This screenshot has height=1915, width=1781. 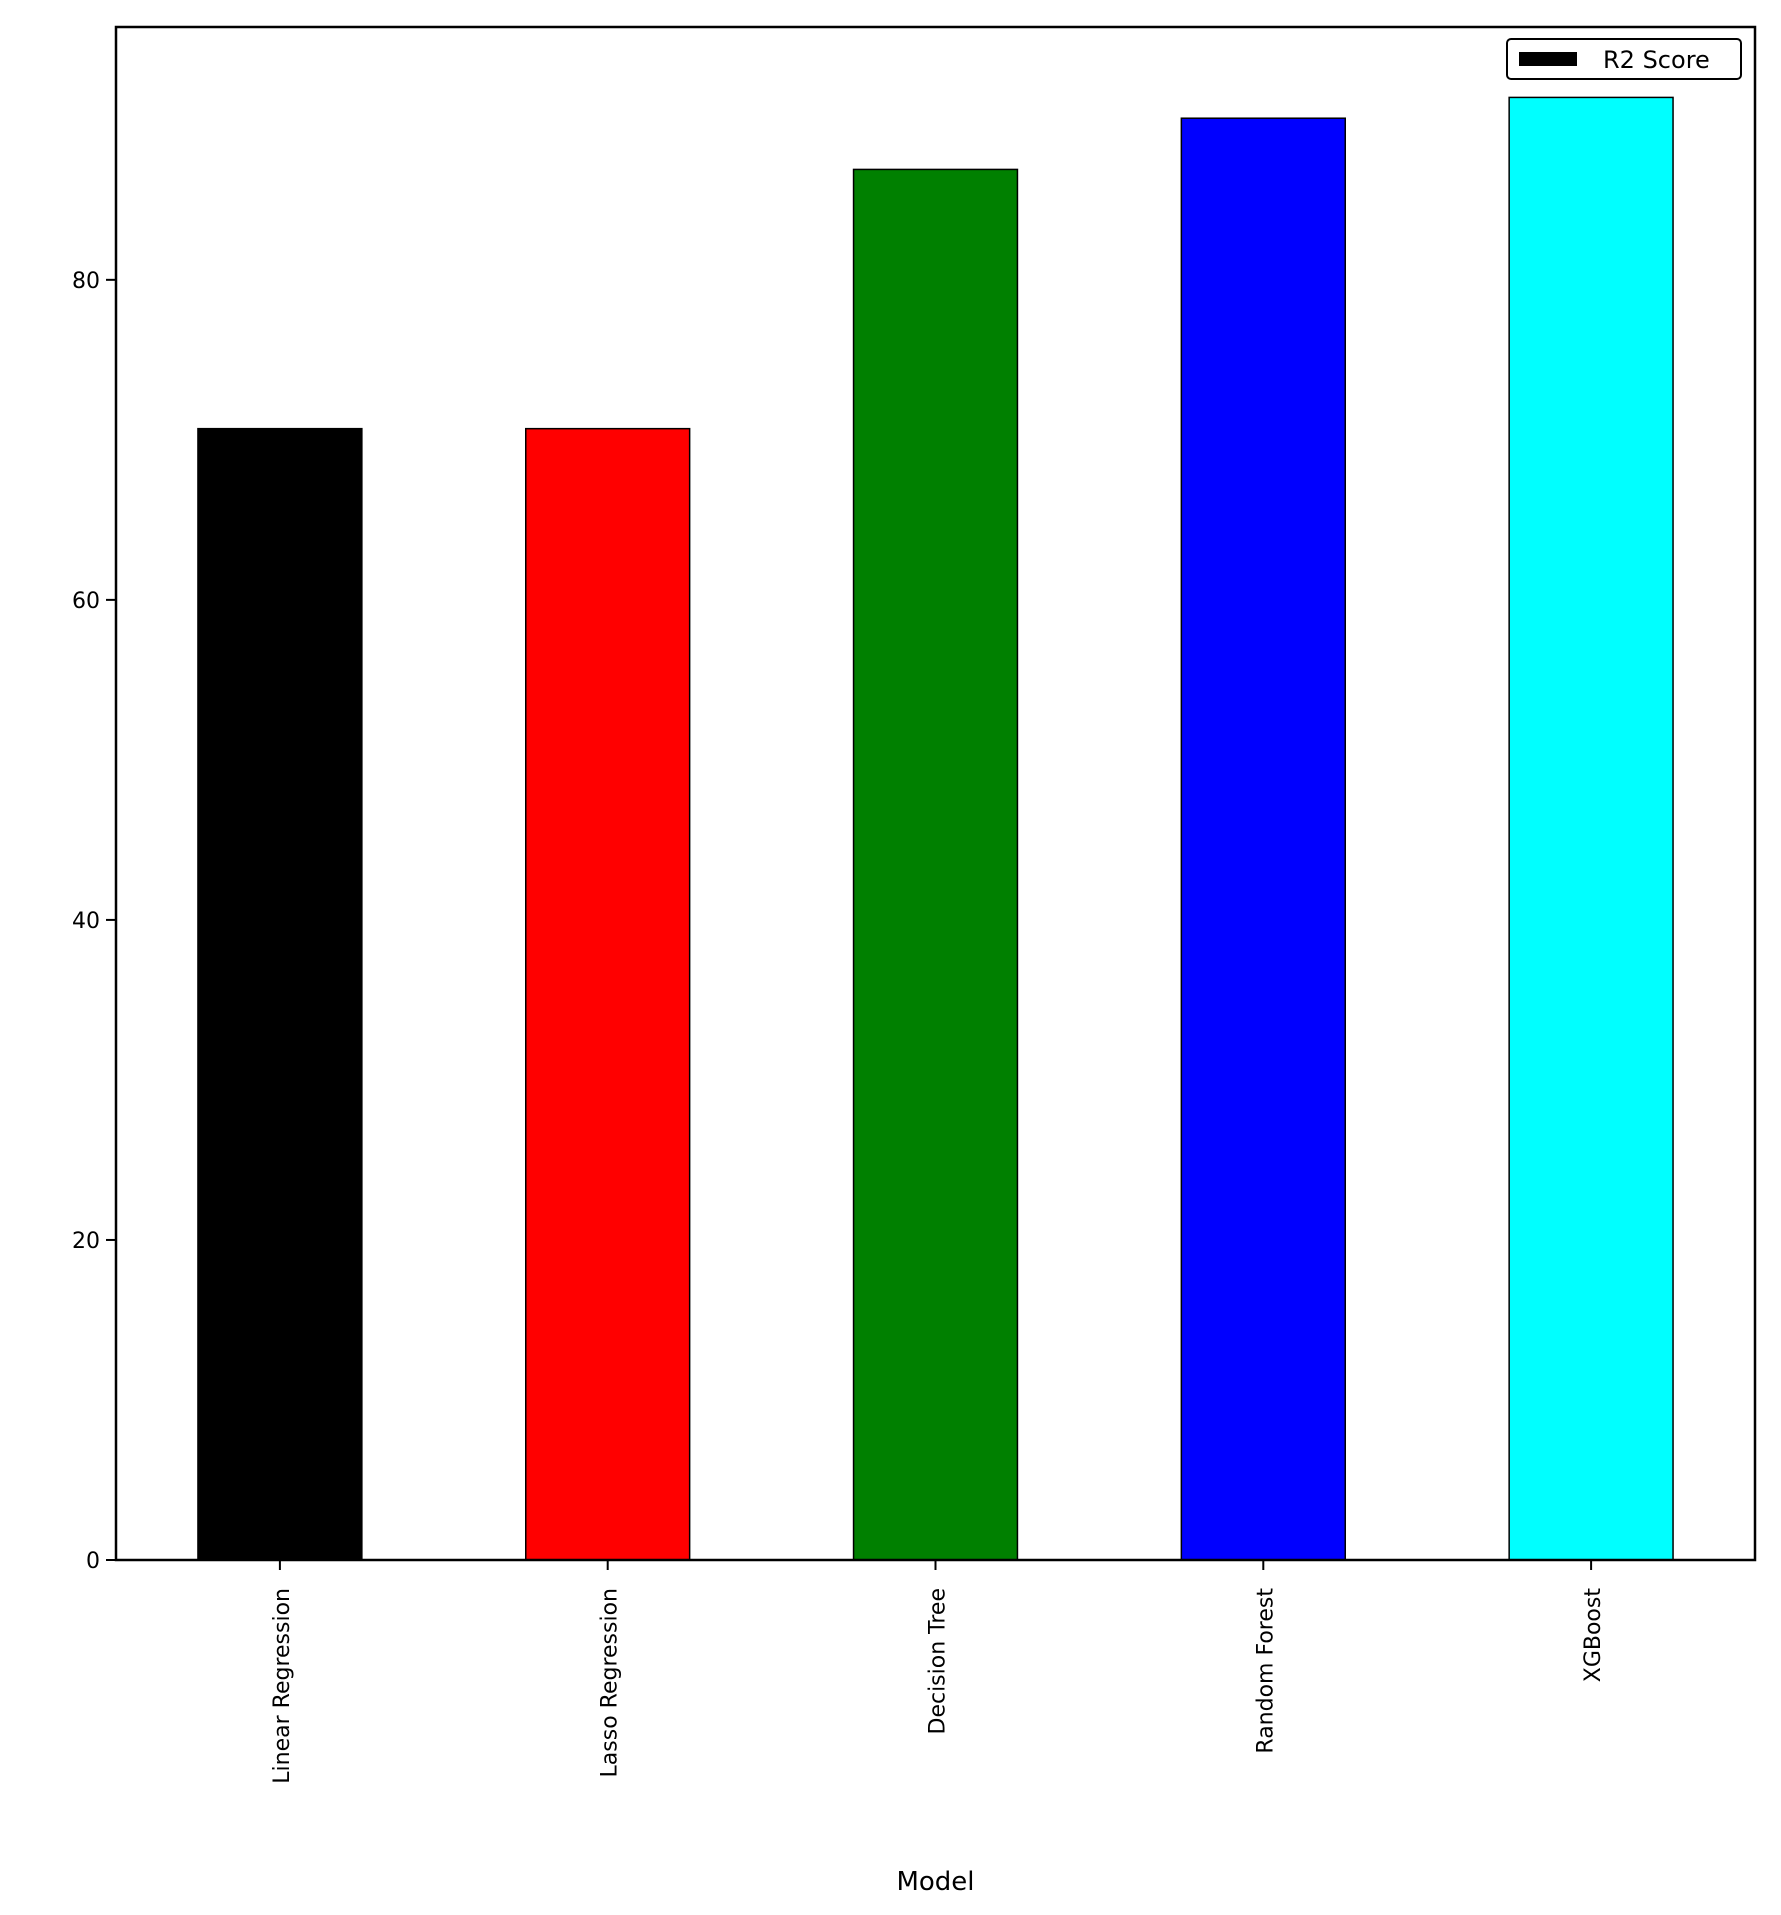 What do you see at coordinates (93, 1561) in the screenshot?
I see `y-tick-label: 0` at bounding box center [93, 1561].